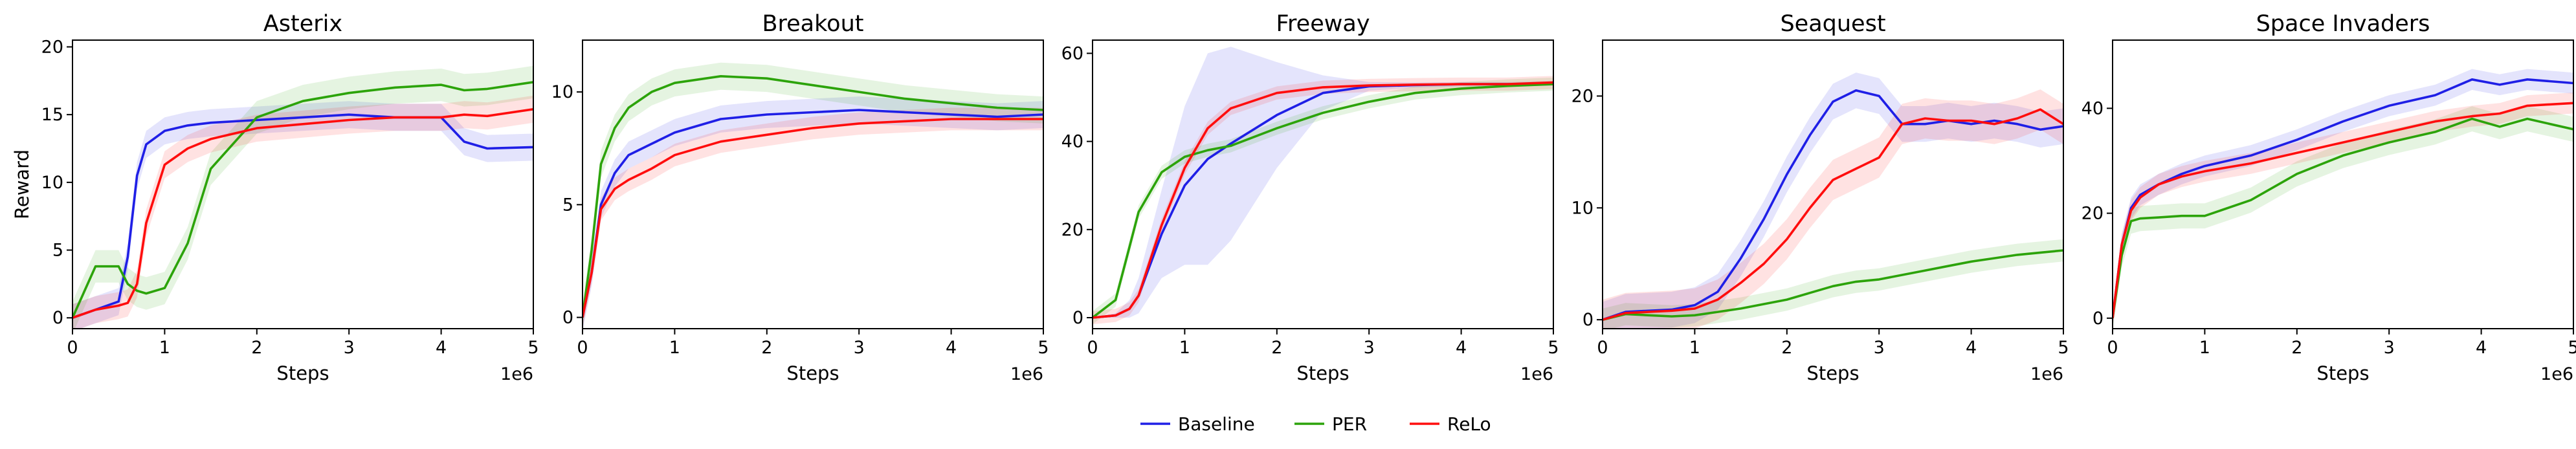  What do you see at coordinates (1216, 424) in the screenshot?
I see `legend-label-baseline: Baseline` at bounding box center [1216, 424].